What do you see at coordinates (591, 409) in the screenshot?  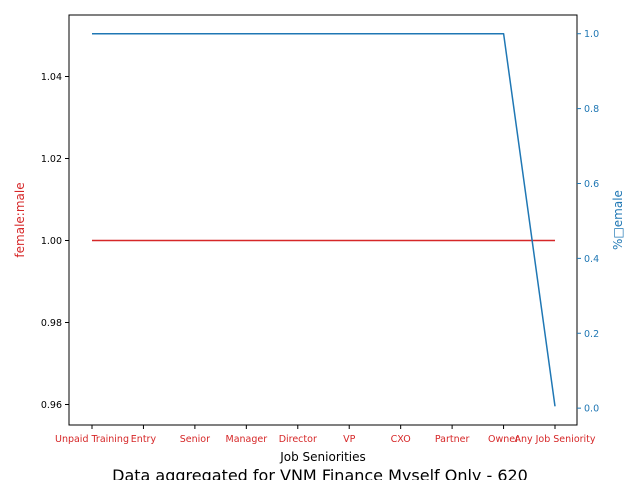 I see `right-axis-tick-label: 0.0` at bounding box center [591, 409].